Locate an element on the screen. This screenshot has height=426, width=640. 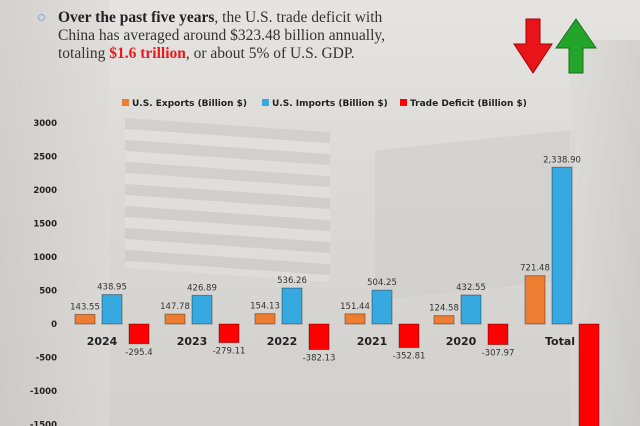
data-label: -352.81 is located at coordinates (409, 357).